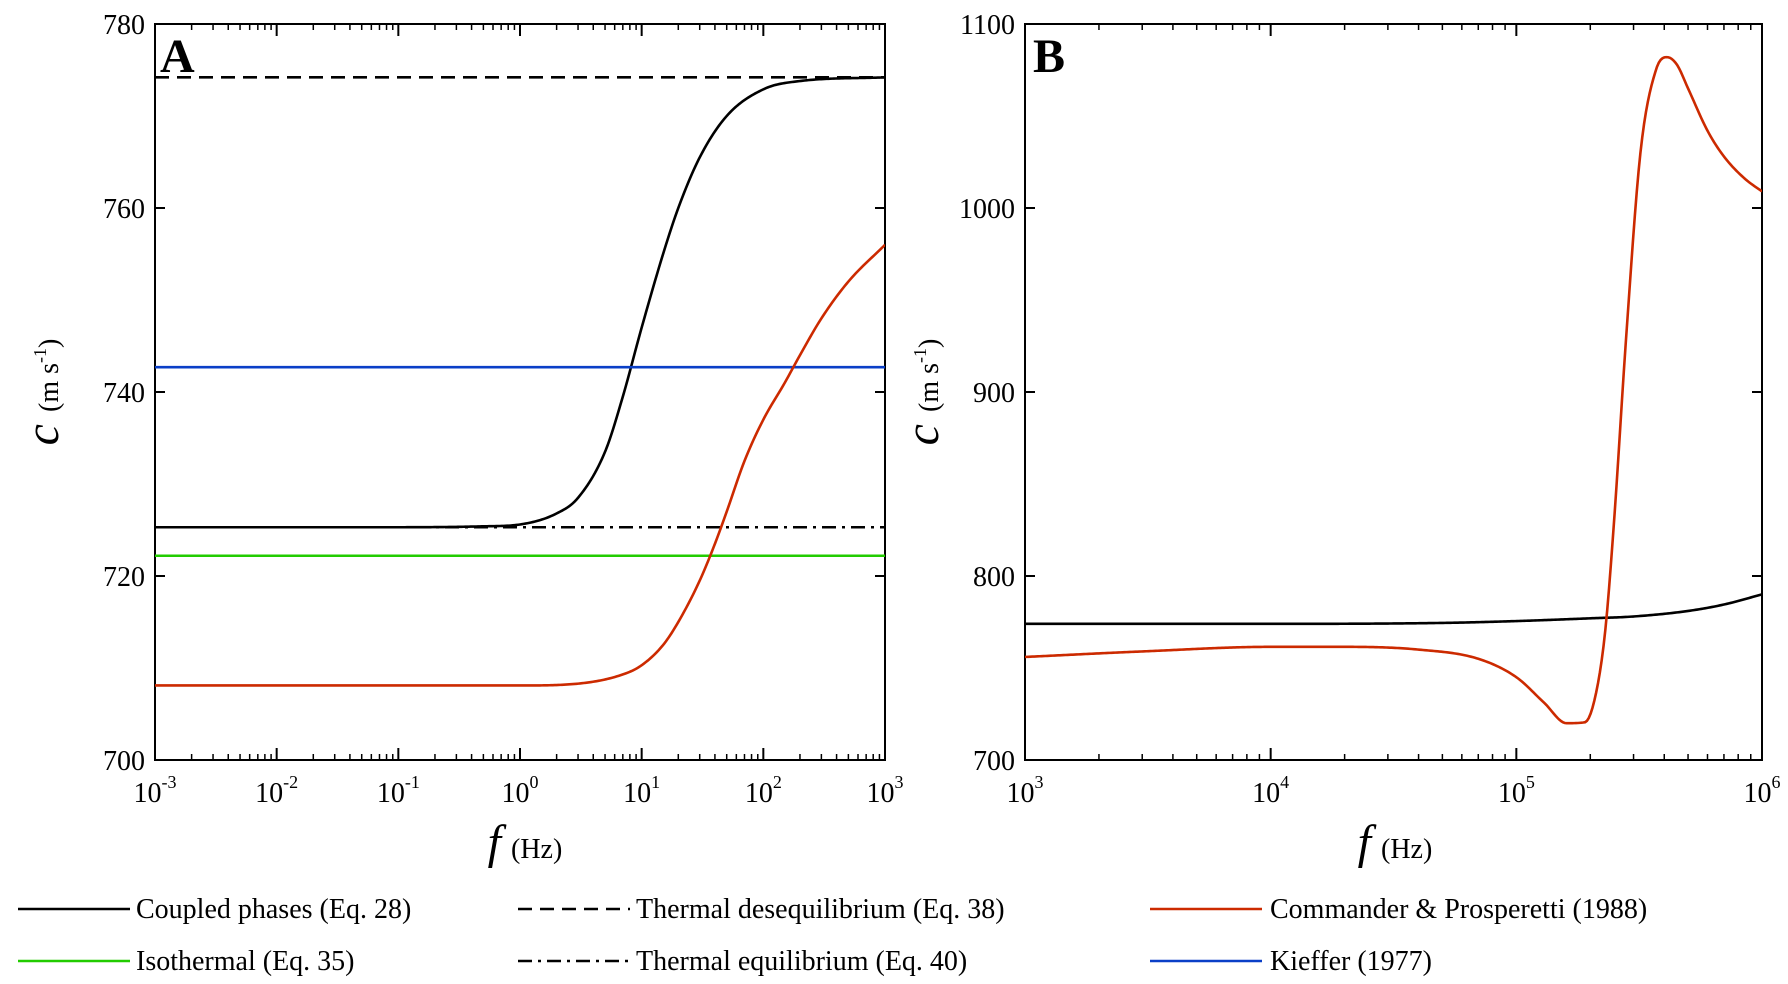 This screenshot has width=1788, height=984. Describe the element at coordinates (124, 393) in the screenshot. I see `y-tick-label: 740` at that location.